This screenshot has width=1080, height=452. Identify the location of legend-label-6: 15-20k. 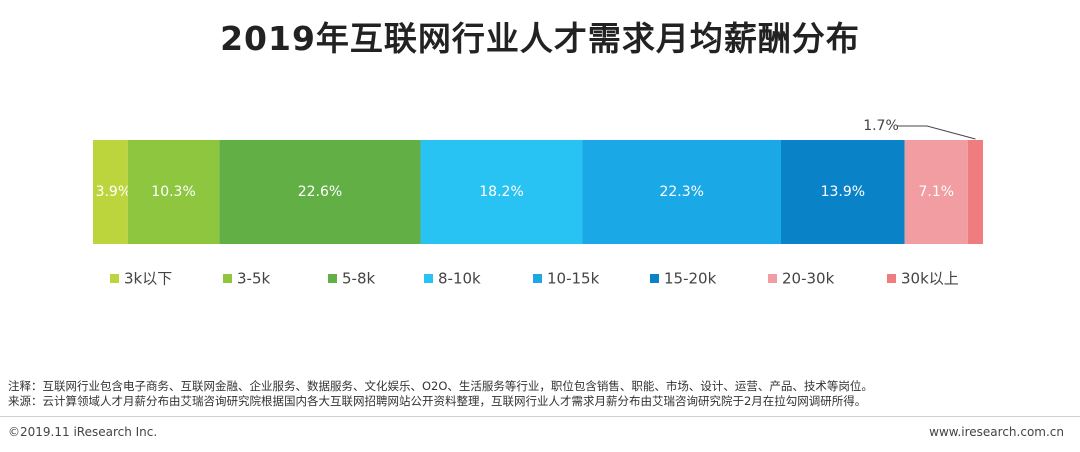
(690, 279).